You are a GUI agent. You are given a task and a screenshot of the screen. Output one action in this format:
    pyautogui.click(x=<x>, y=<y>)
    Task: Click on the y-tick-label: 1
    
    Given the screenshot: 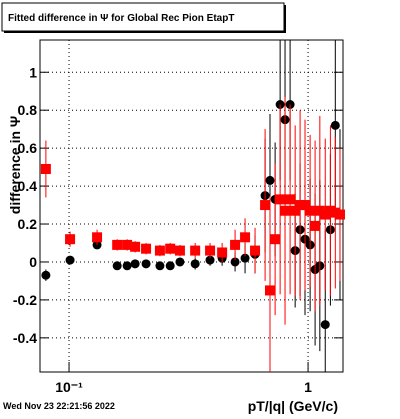 What is the action you would take?
    pyautogui.click(x=33, y=72)
    